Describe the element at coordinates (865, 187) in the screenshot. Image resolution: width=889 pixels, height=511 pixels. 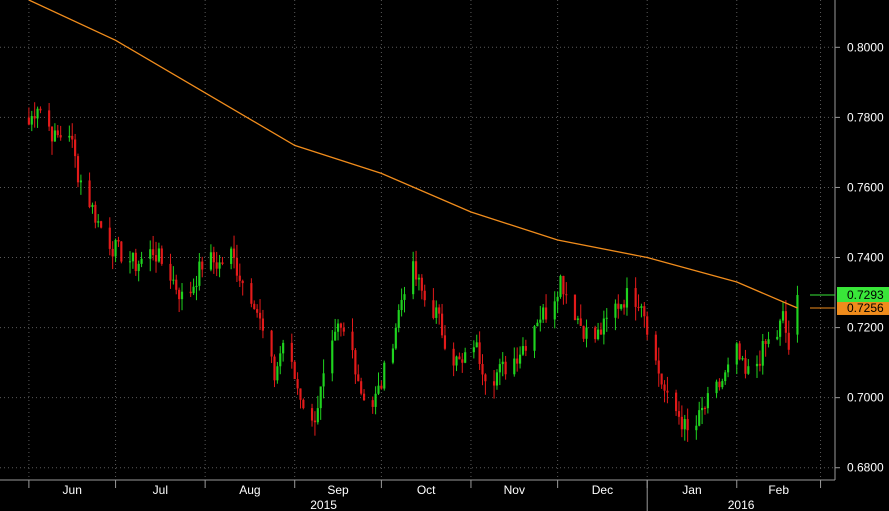
I see `y-tick-label: 0.7600` at that location.